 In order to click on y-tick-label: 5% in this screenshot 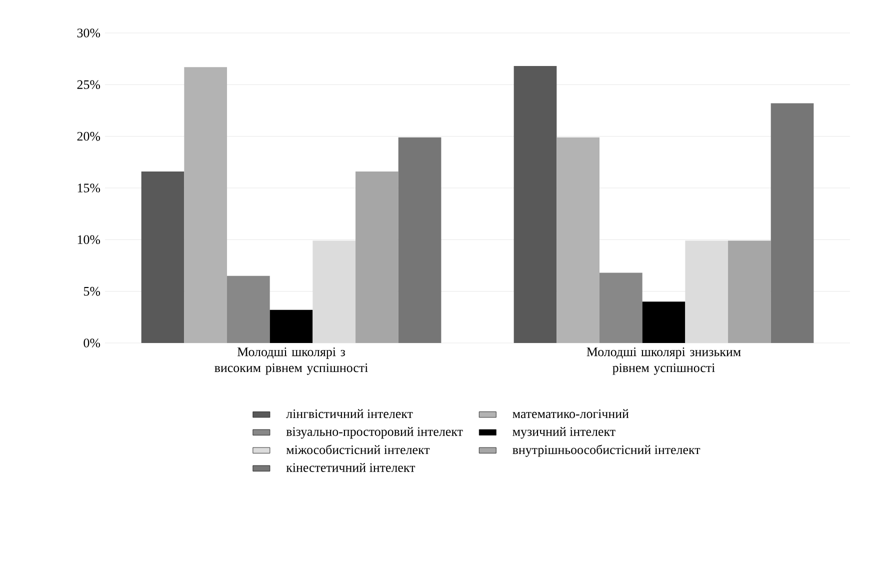, I will do `click(92, 291)`.